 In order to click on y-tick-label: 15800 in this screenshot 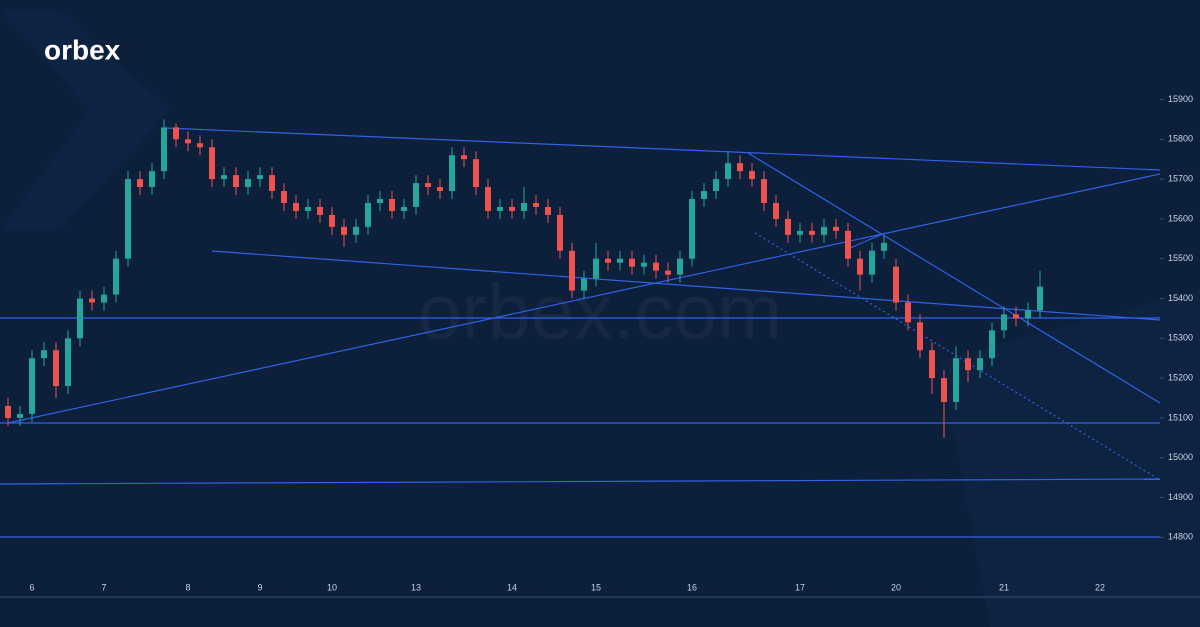, I will do `click(1180, 139)`.